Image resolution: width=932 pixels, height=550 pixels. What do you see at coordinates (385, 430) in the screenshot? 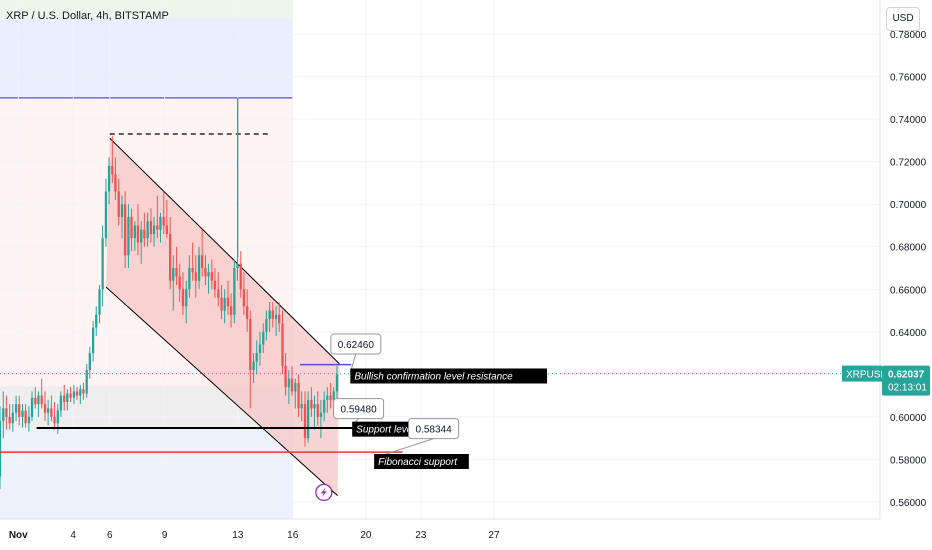
I see `callout-label: Support level` at bounding box center [385, 430].